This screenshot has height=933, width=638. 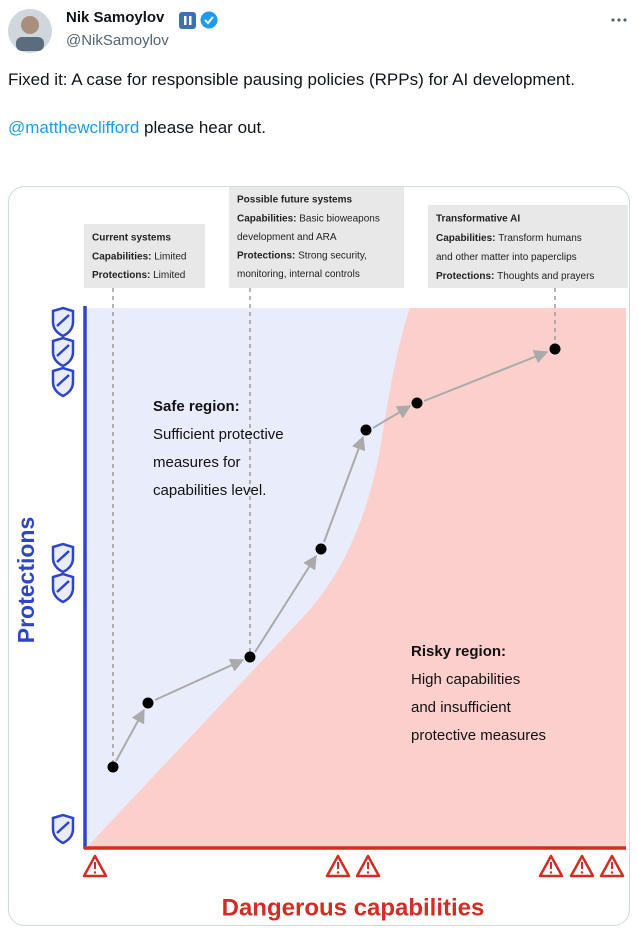 I want to click on callout-line: Capabilities: Transform humans, so click(x=509, y=238).